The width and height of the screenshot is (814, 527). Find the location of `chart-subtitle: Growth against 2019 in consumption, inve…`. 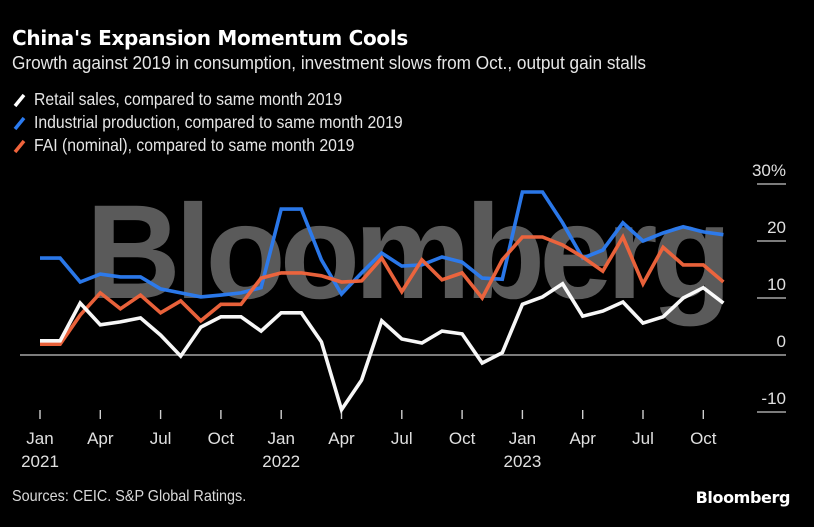

chart-subtitle: Growth against 2019 in consumption, inve… is located at coordinates (329, 62).